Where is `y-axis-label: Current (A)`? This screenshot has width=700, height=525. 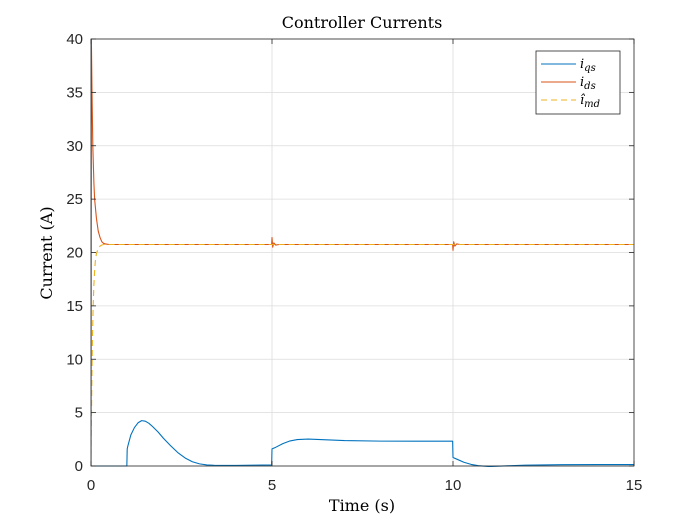
y-axis-label: Current (A) is located at coordinates (46, 252).